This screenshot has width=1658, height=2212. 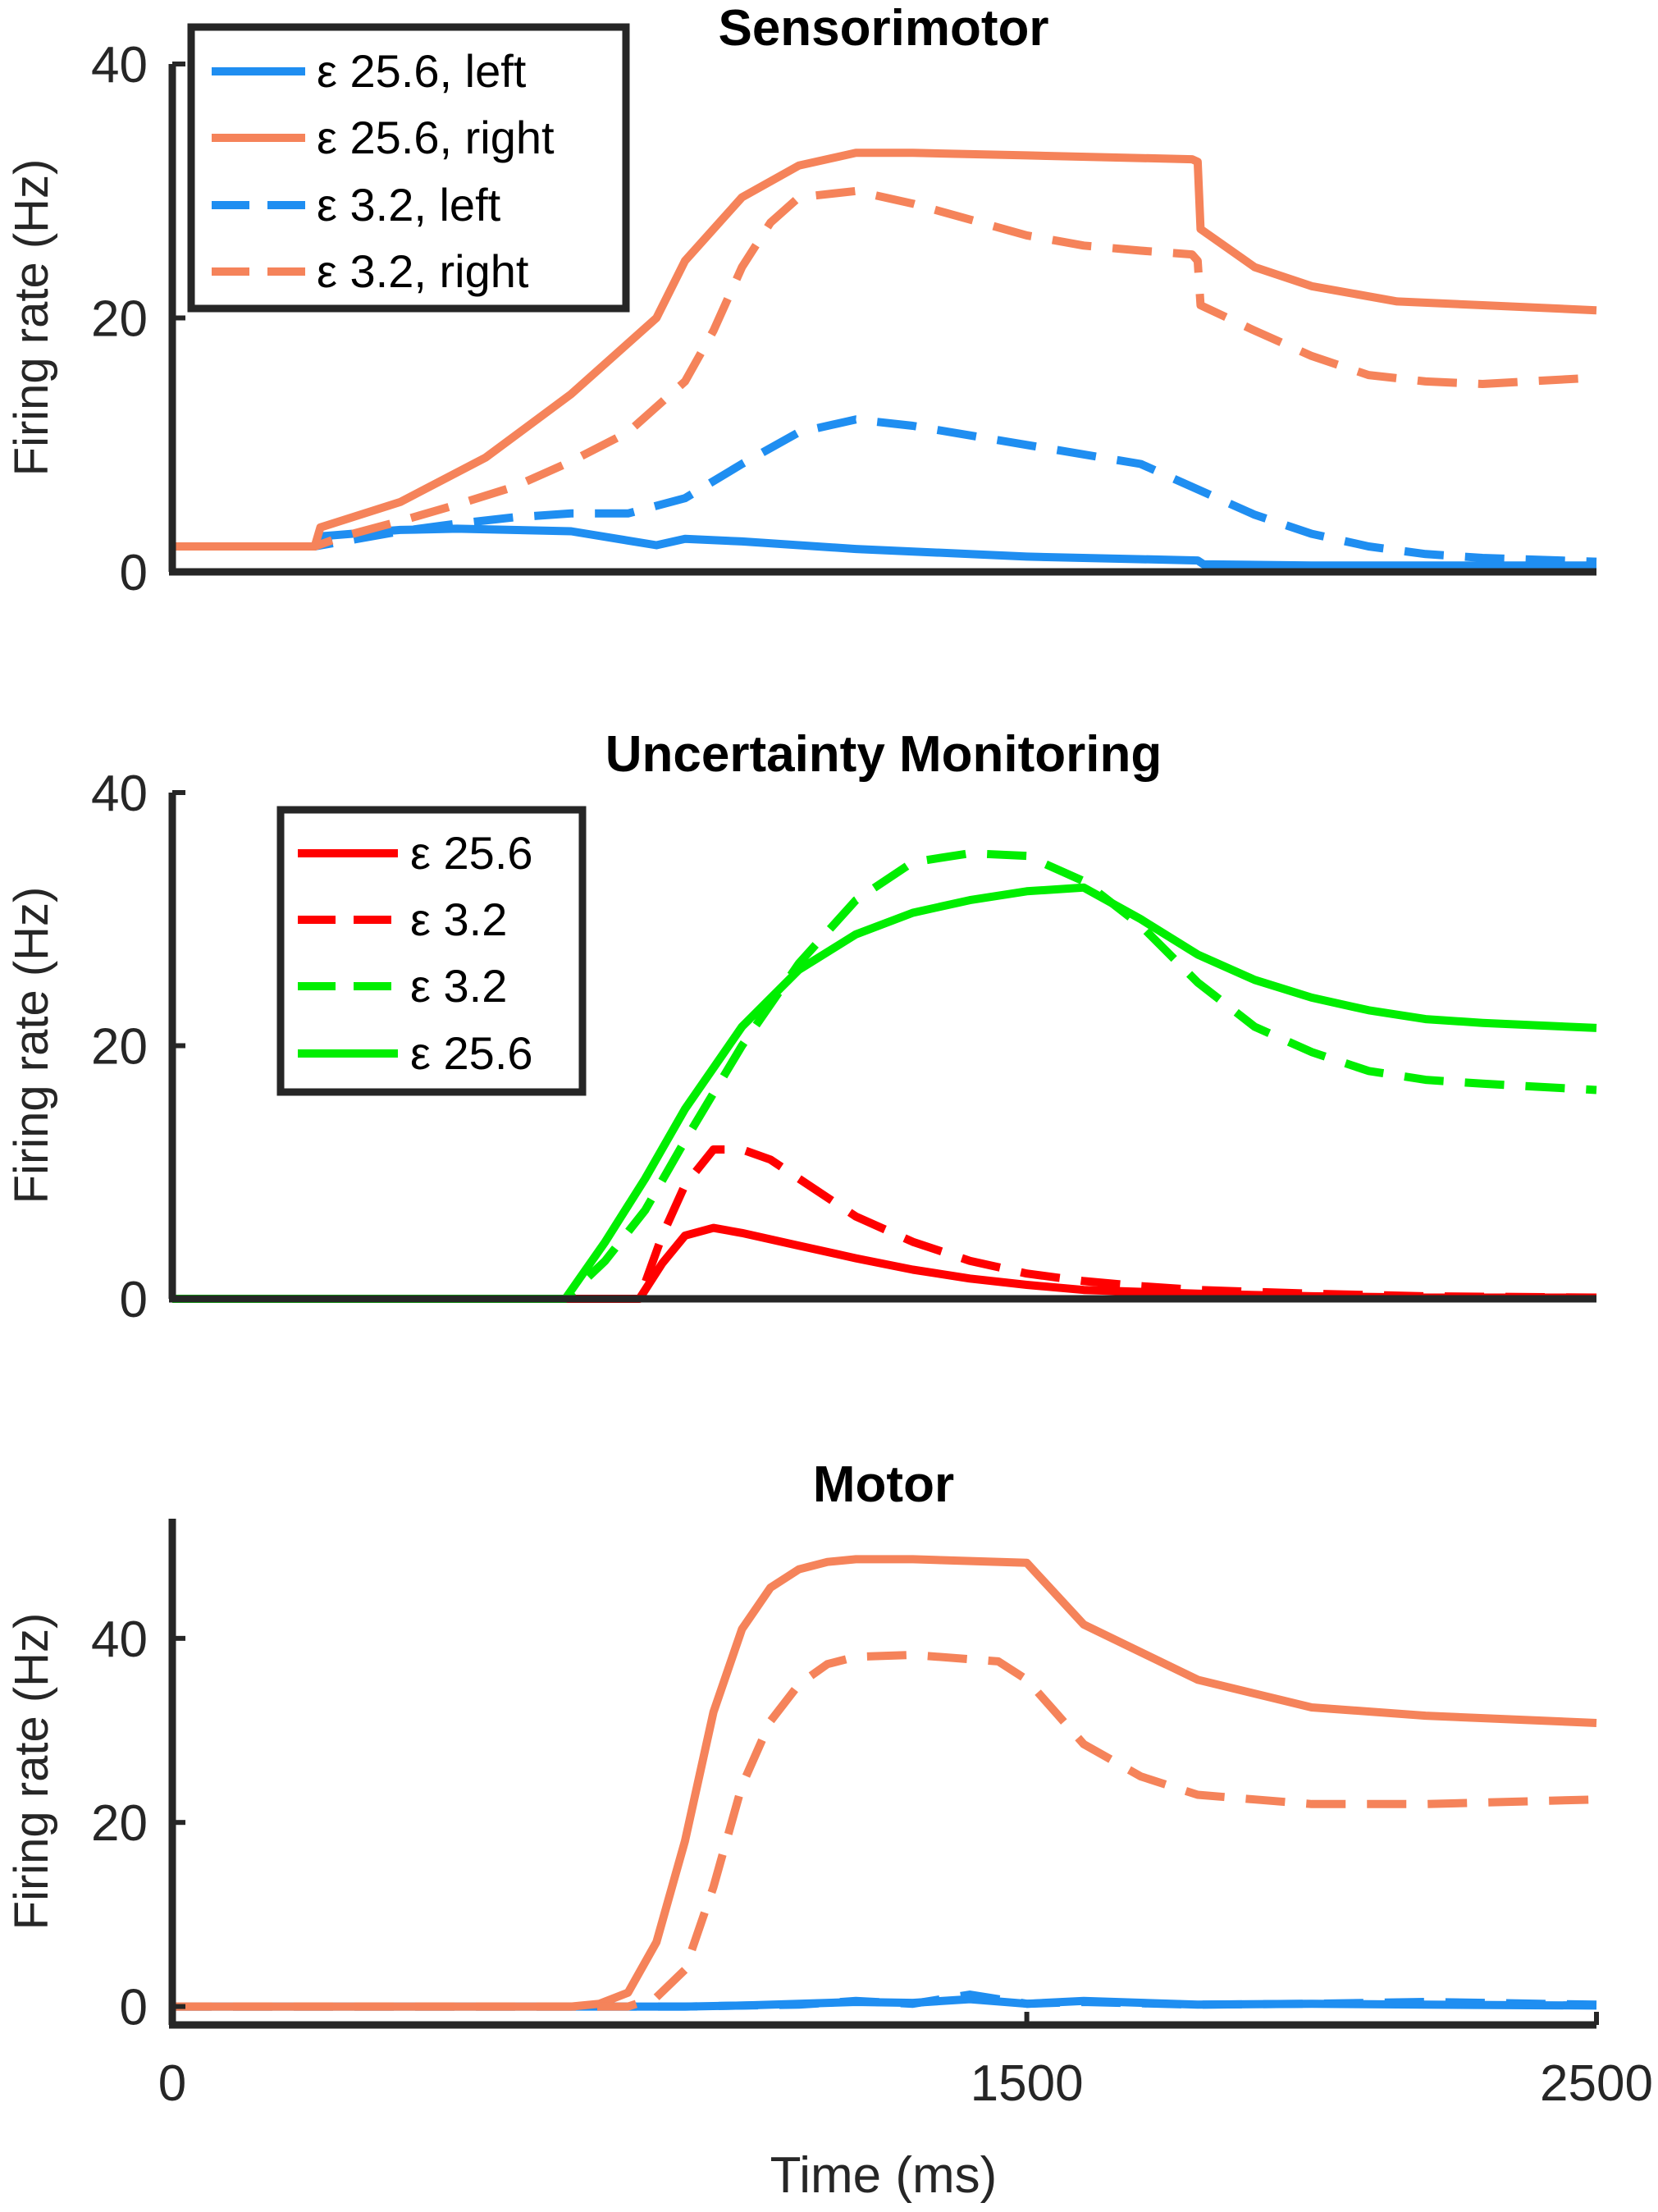 I want to click on legend-entry: ε 3.2, left, so click(x=356, y=205).